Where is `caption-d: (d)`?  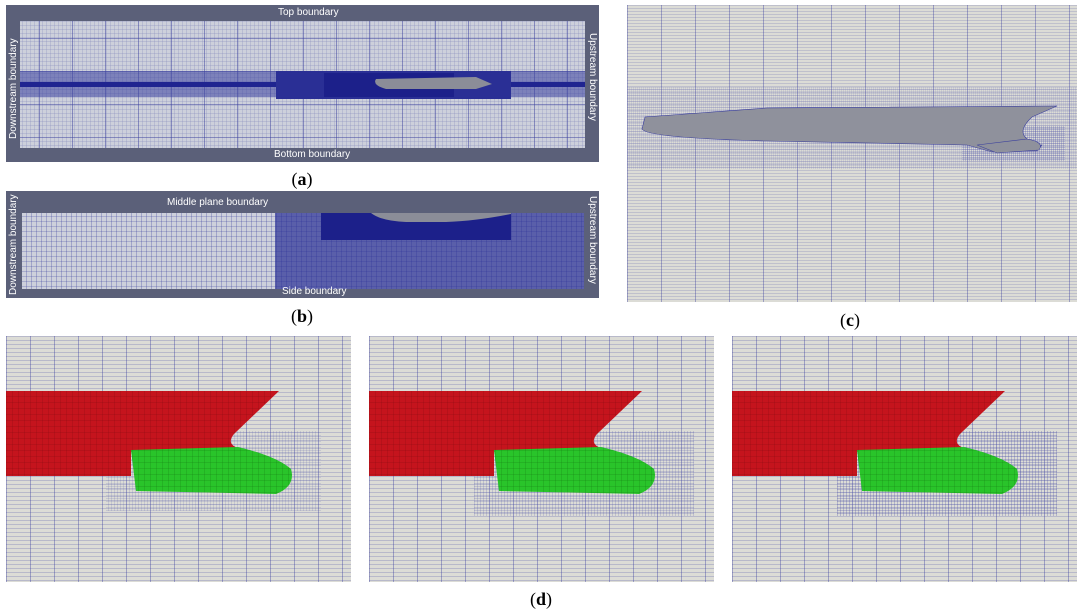
caption-d: (d) is located at coordinates (540, 599).